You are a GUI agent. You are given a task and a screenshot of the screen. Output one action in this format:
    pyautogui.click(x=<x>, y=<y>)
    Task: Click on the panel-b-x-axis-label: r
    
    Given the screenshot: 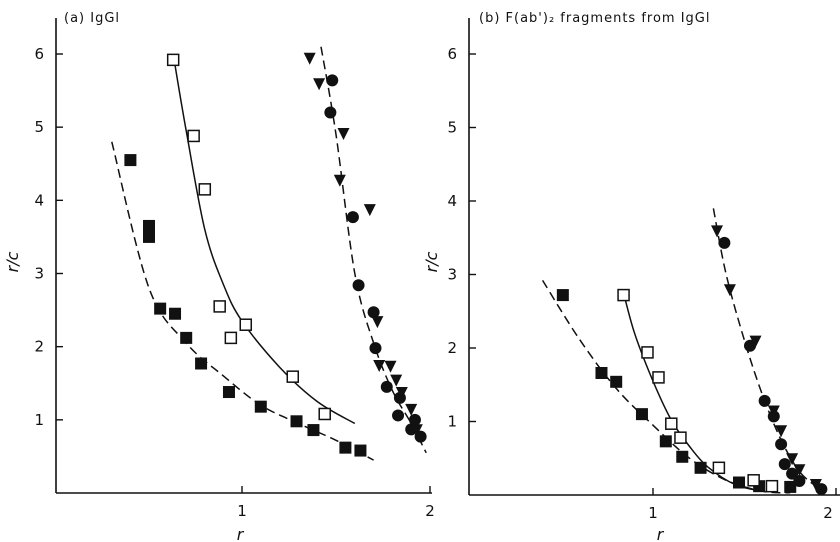 What is the action you would take?
    pyautogui.click(x=661, y=533)
    